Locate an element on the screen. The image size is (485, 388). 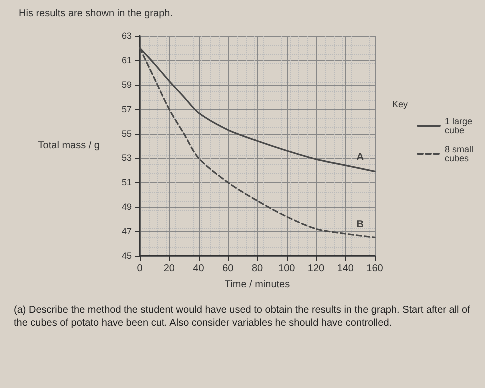
x-tick-label: 80 is located at coordinates (258, 269).